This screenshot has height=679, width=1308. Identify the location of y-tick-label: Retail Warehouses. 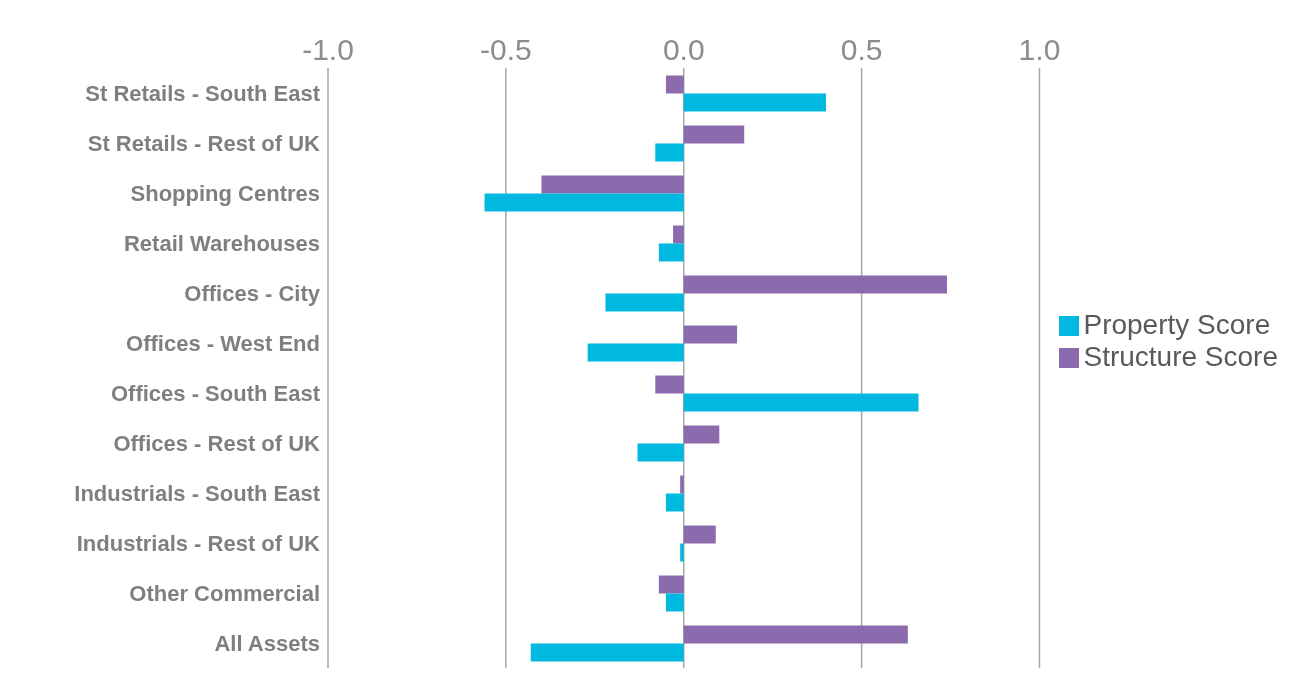
(221, 243).